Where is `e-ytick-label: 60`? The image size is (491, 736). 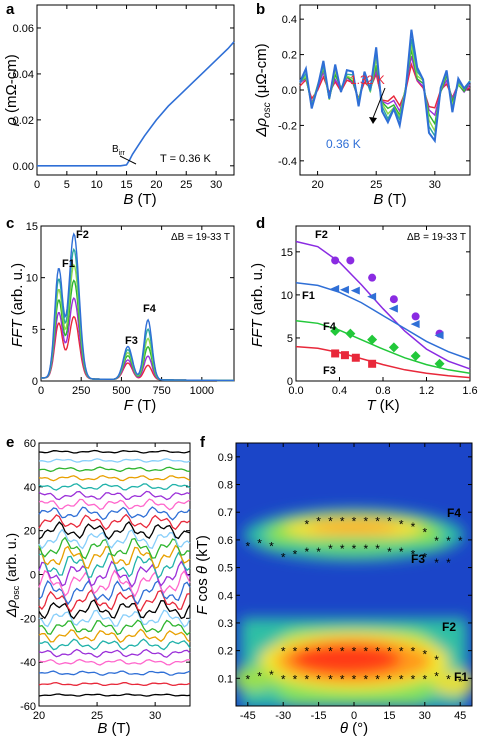 e-ytick-label: 60 is located at coordinates (30, 444).